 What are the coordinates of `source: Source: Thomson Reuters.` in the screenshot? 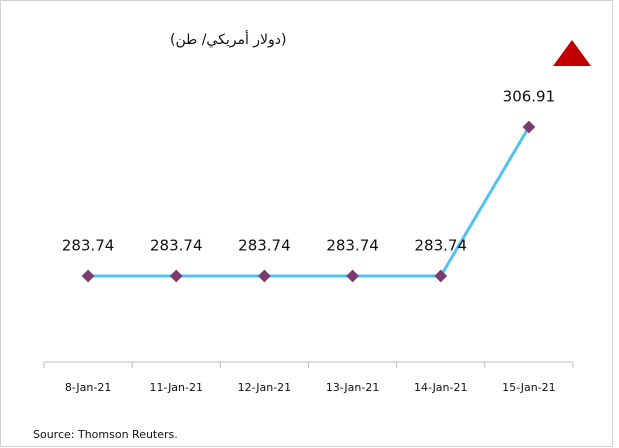 It's located at (105, 434).